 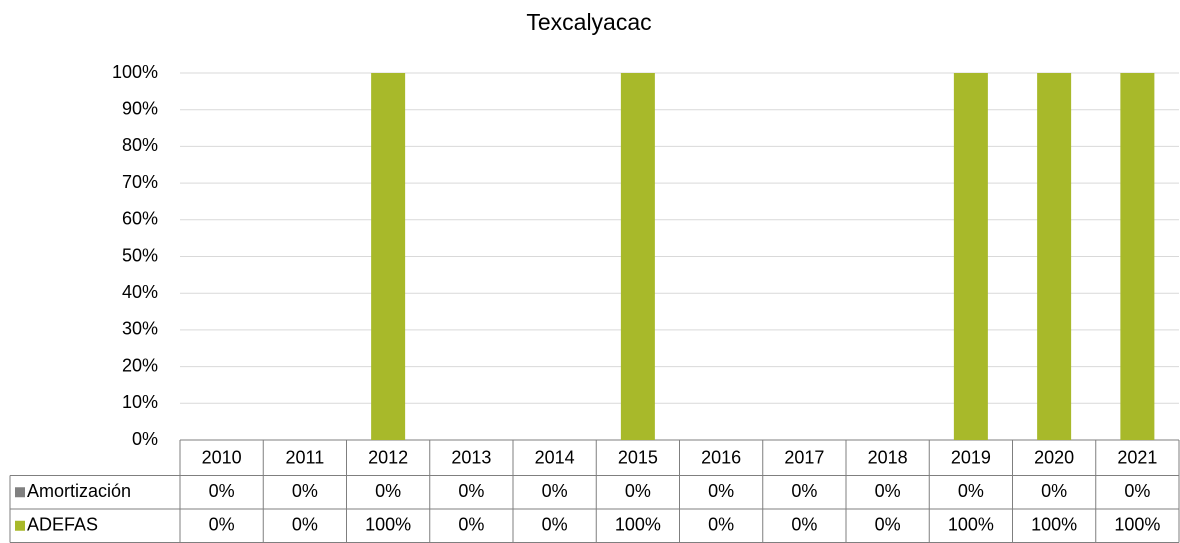 What do you see at coordinates (638, 458) in the screenshot?
I see `x-tick-label: 2015` at bounding box center [638, 458].